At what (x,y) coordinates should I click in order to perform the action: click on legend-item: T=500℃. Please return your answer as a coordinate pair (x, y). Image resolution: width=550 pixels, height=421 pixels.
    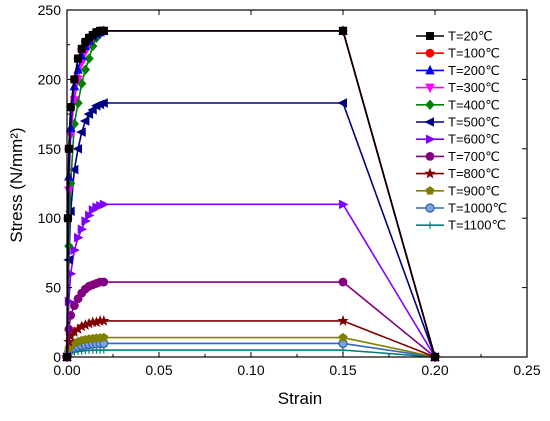
    Looking at the image, I should click on (458, 122).